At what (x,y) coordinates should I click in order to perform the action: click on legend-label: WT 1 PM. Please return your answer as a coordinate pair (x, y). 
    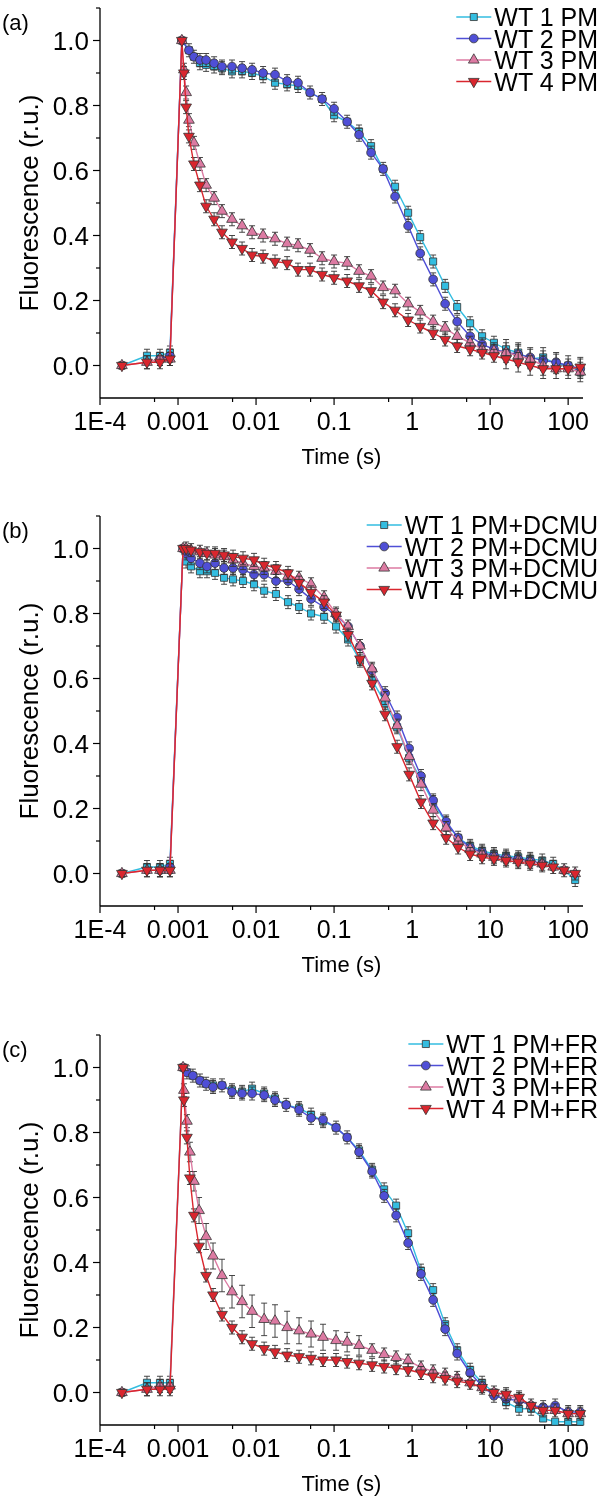
    Looking at the image, I should click on (546, 17).